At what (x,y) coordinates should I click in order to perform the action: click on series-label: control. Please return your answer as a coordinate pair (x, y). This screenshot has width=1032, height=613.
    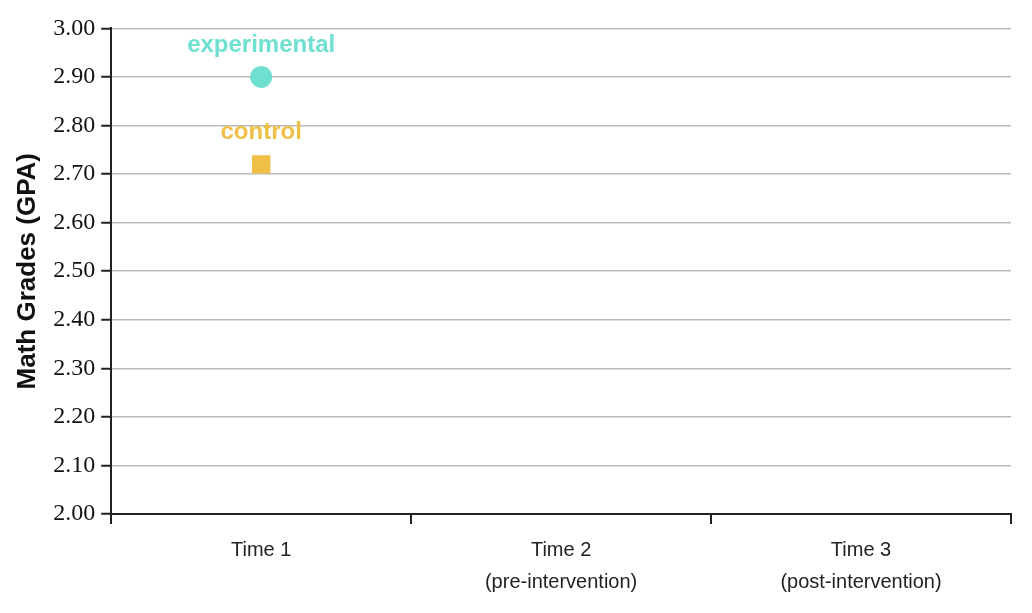
    Looking at the image, I should click on (261, 130).